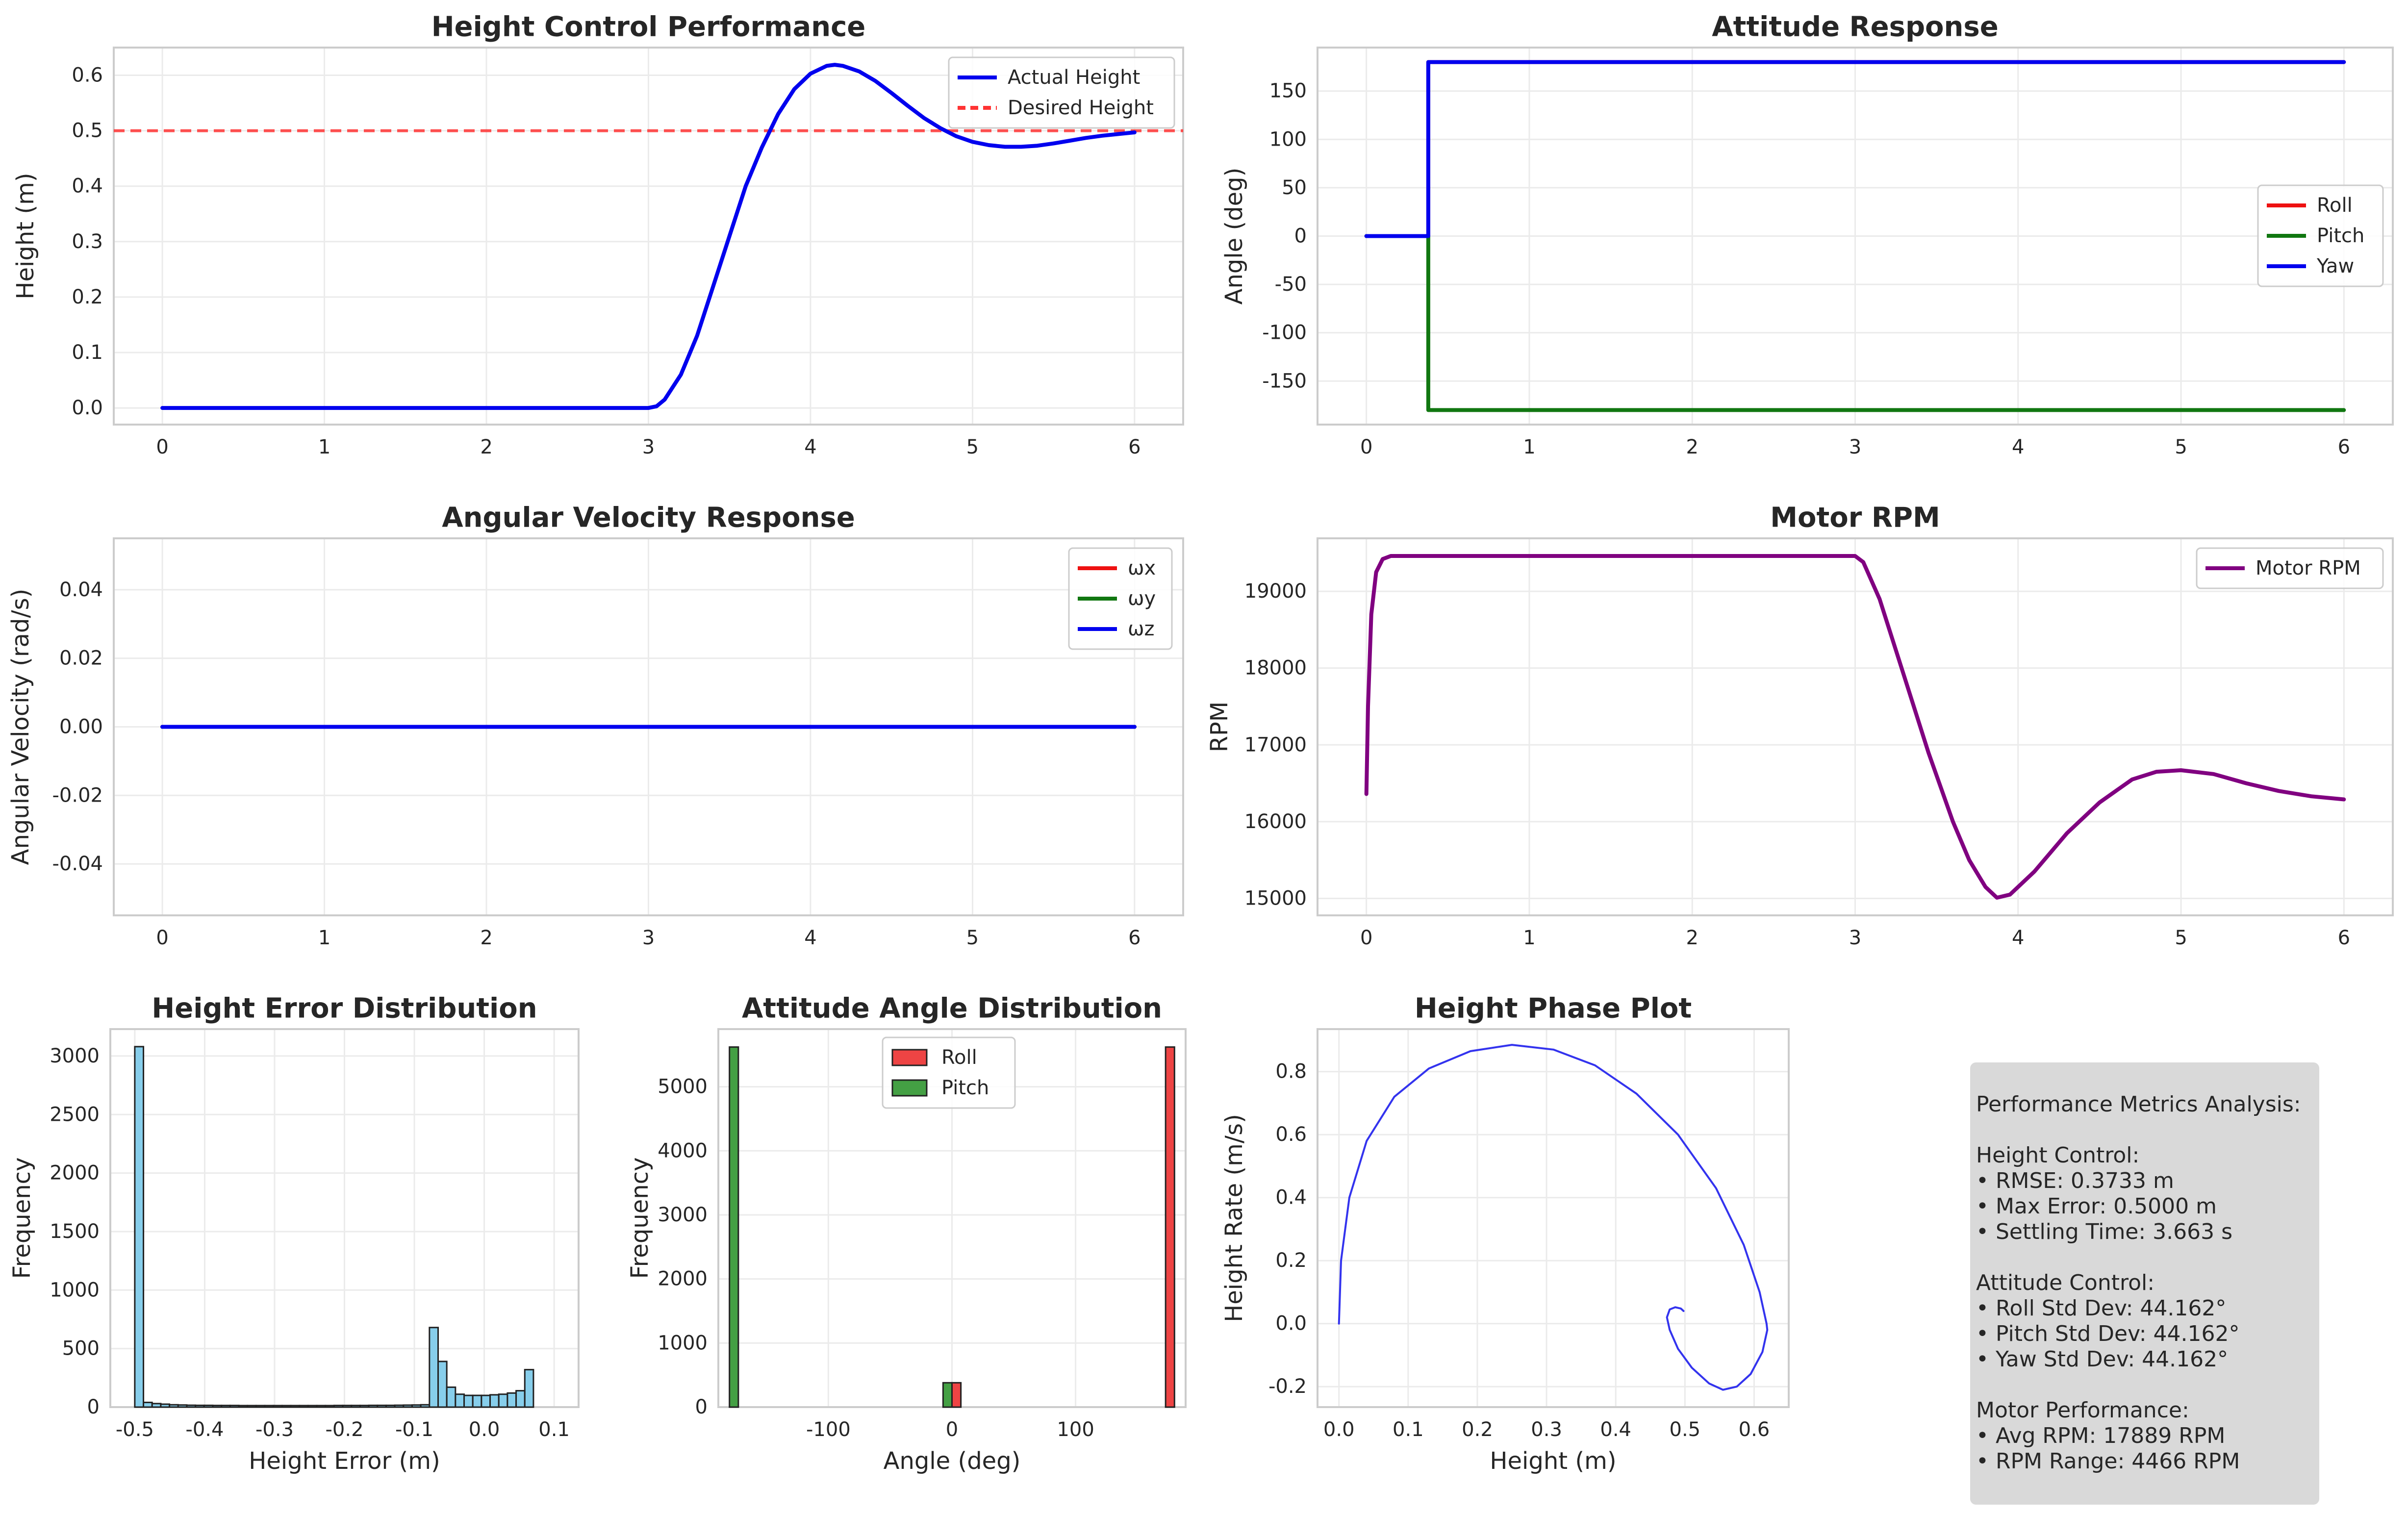 The width and height of the screenshot is (2408, 1513). What do you see at coordinates (77, 864) in the screenshot?
I see `y-tick-label: -0.04` at bounding box center [77, 864].